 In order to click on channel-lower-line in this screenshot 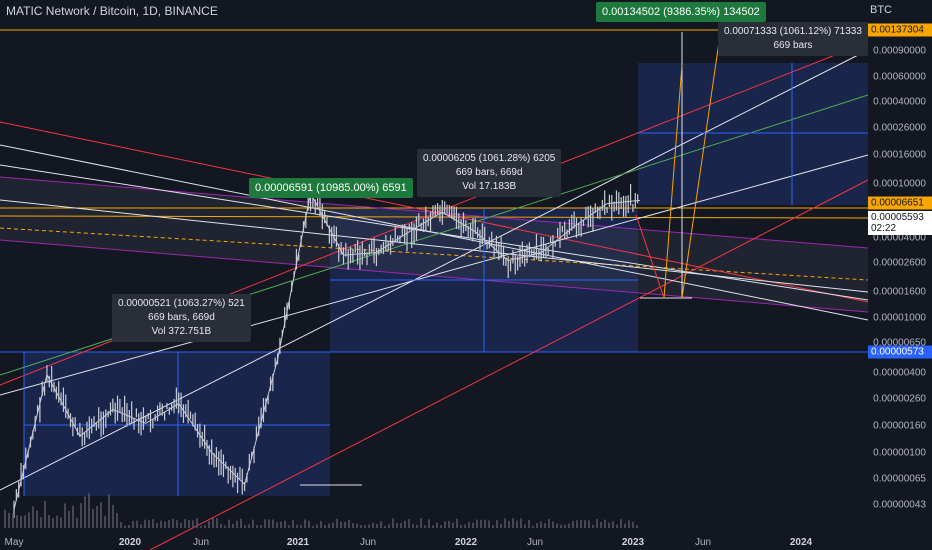, I will do `click(434, 276)`.